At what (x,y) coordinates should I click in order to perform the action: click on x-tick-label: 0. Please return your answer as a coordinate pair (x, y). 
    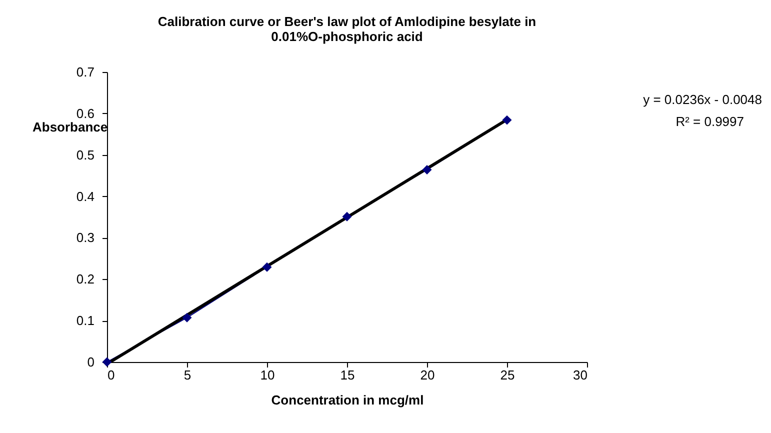
    Looking at the image, I should click on (111, 375).